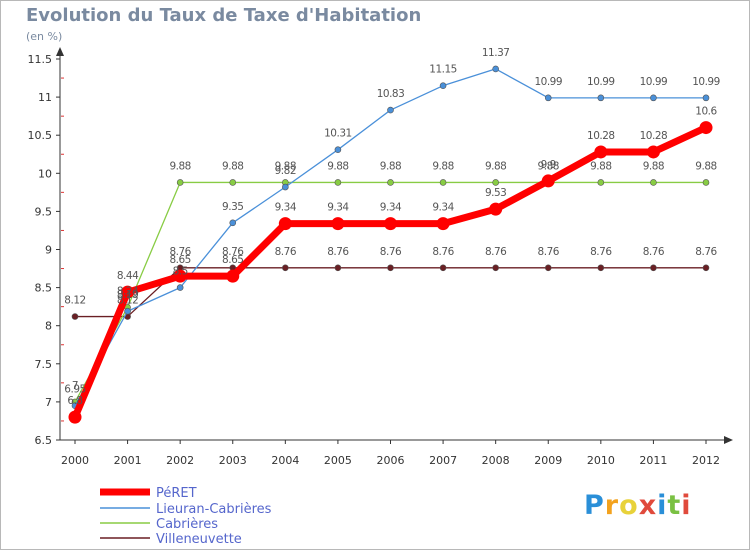  What do you see at coordinates (40, 59) in the screenshot?
I see `y-tick-label: 11.5` at bounding box center [40, 59].